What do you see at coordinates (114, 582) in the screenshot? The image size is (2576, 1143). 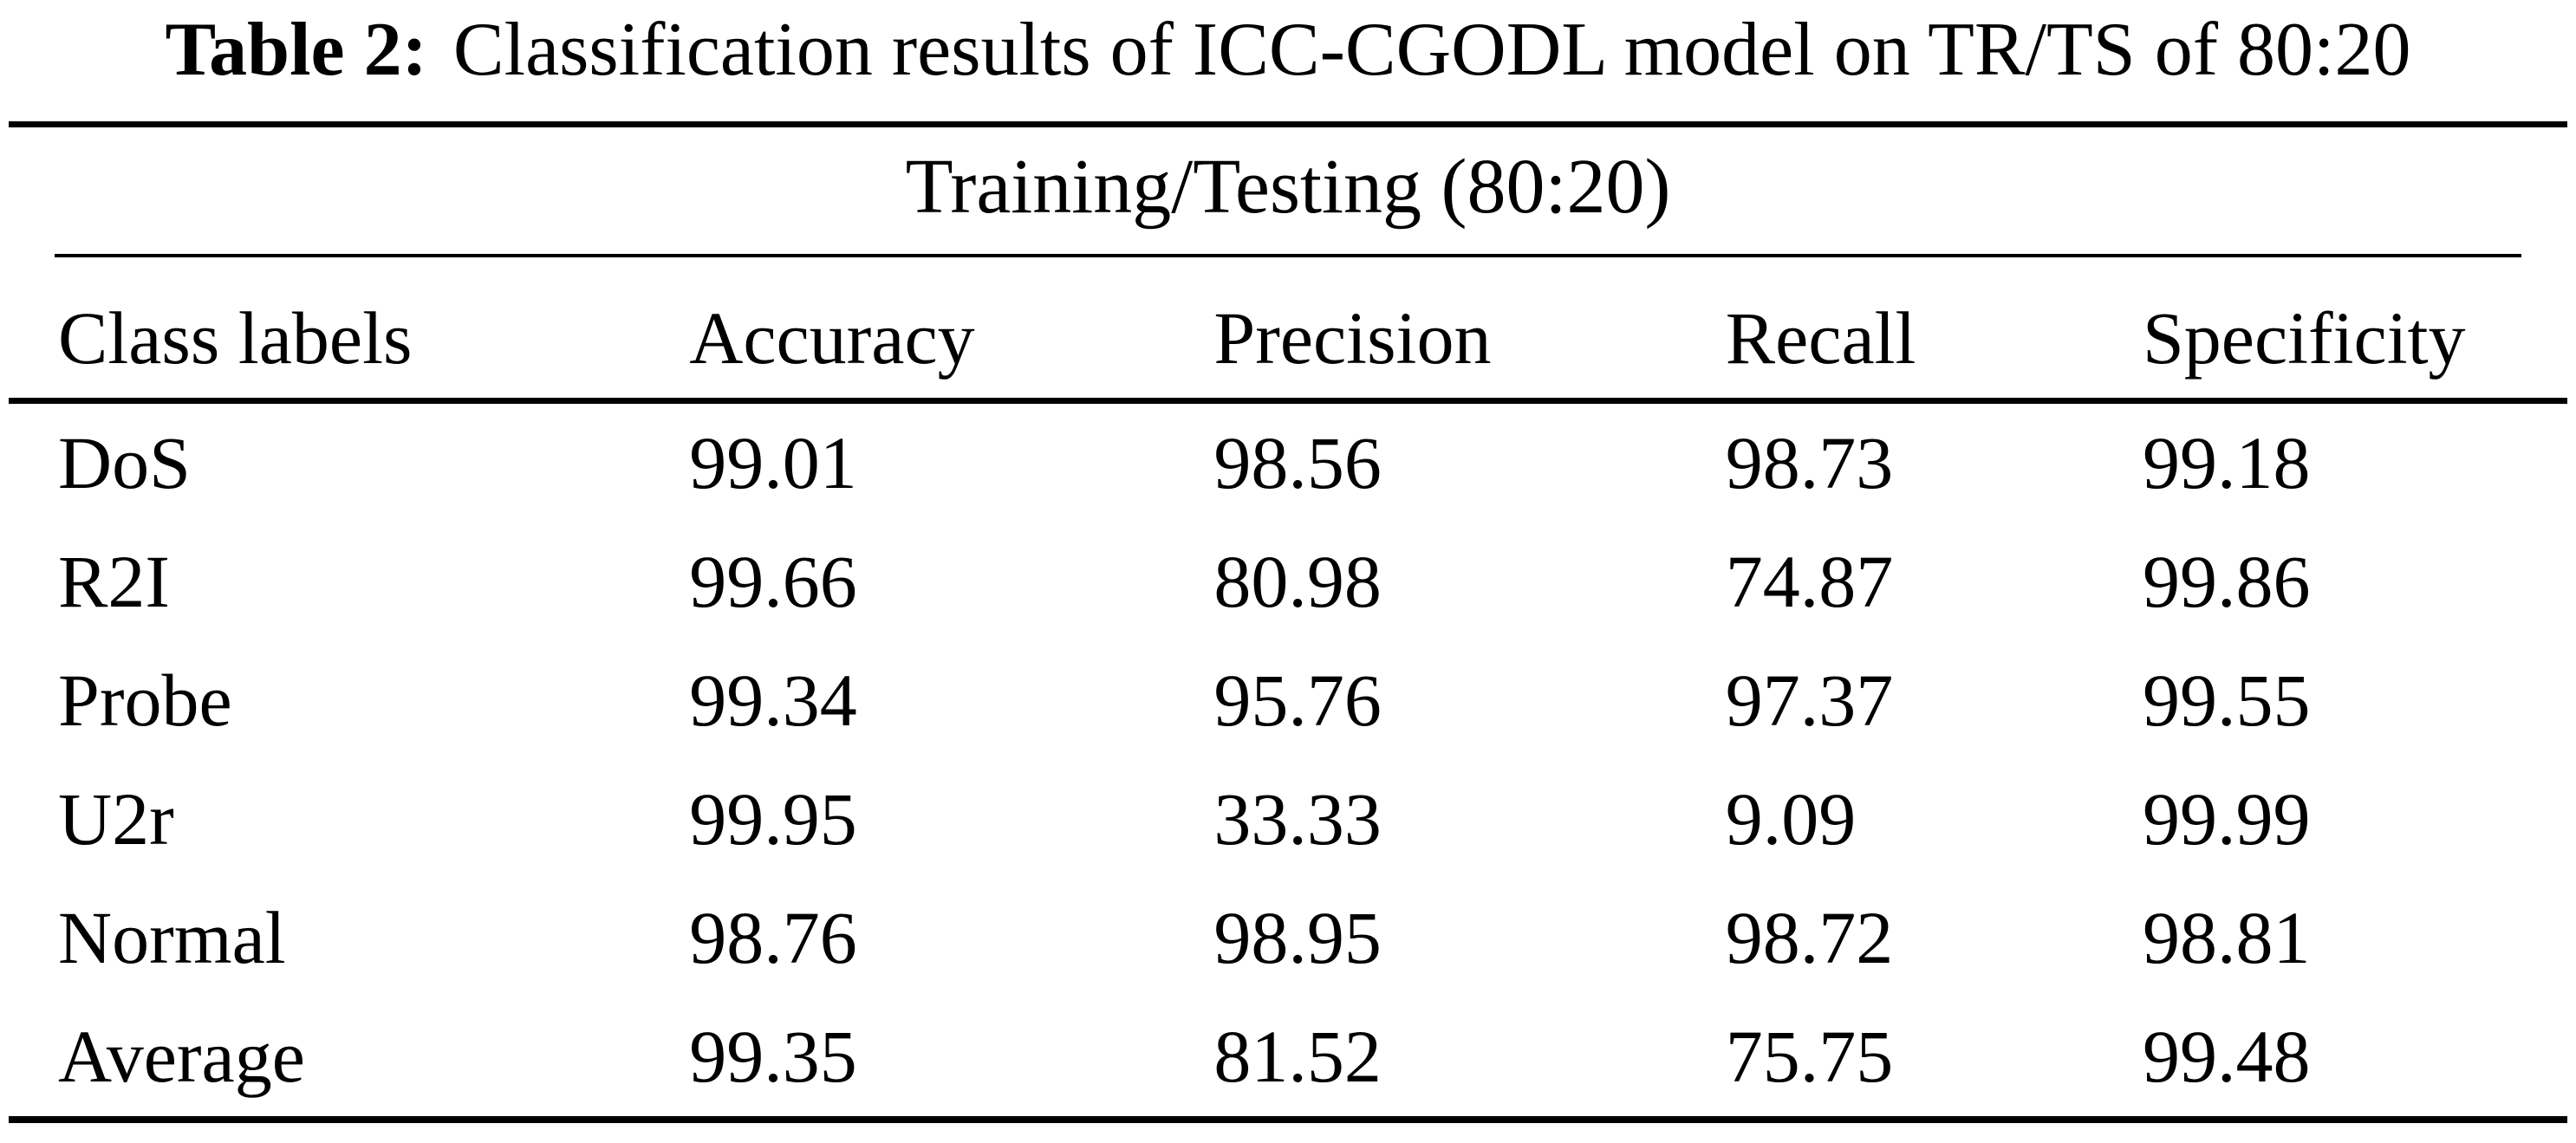 I see `table-cell-class-label: R2I` at bounding box center [114, 582].